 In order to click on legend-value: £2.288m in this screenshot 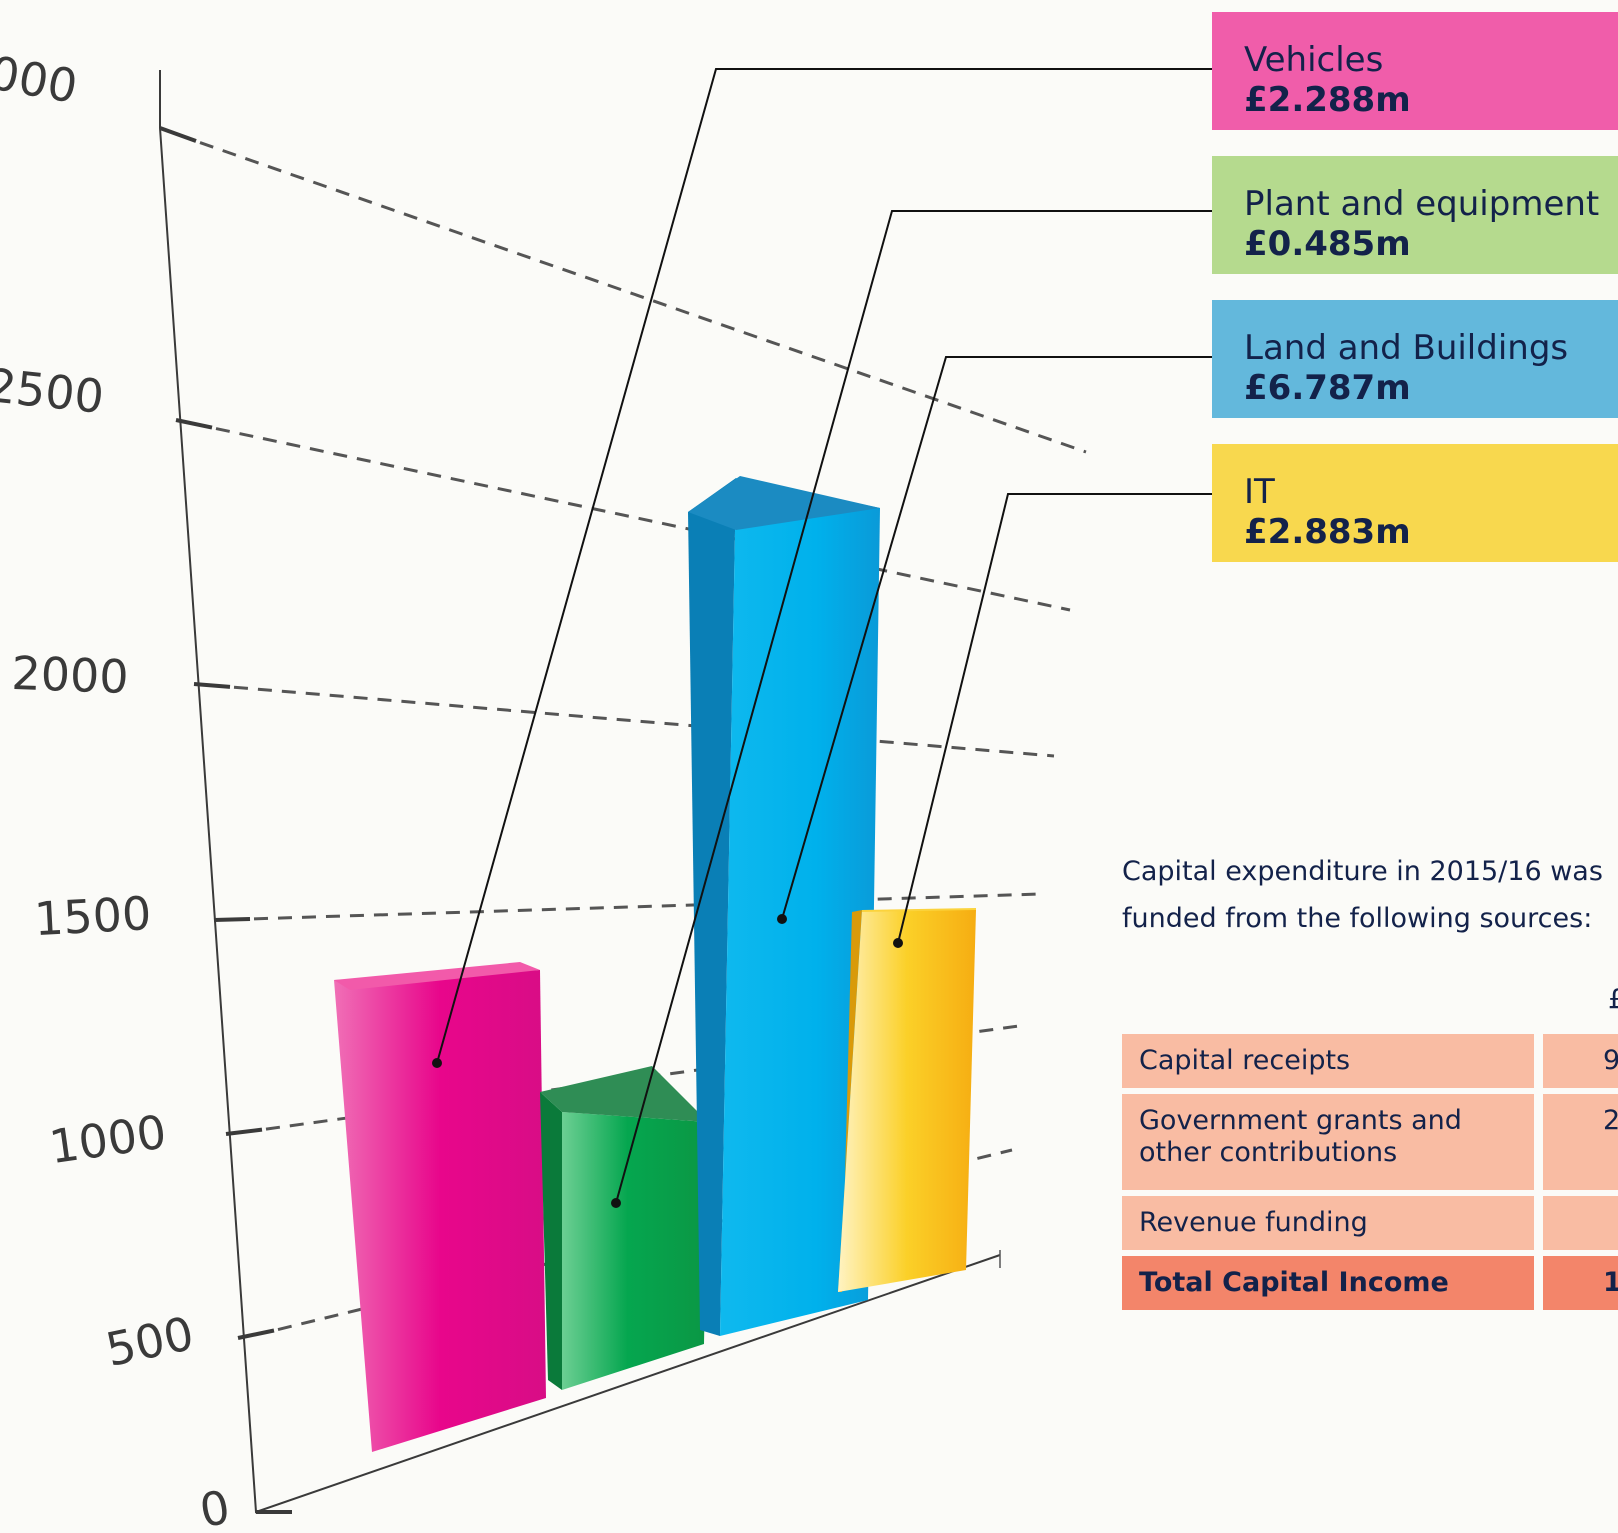, I will do `click(1327, 100)`.